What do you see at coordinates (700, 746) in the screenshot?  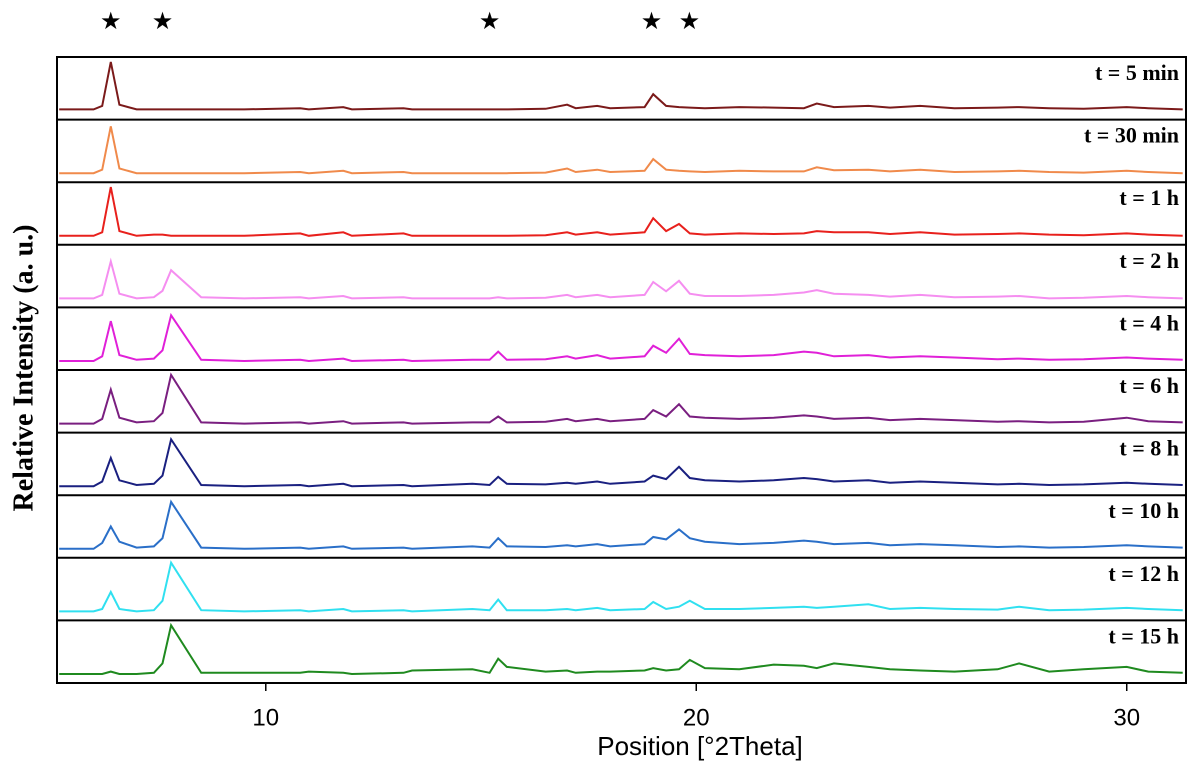 I see `x-axis-label: Position [°2Theta]` at bounding box center [700, 746].